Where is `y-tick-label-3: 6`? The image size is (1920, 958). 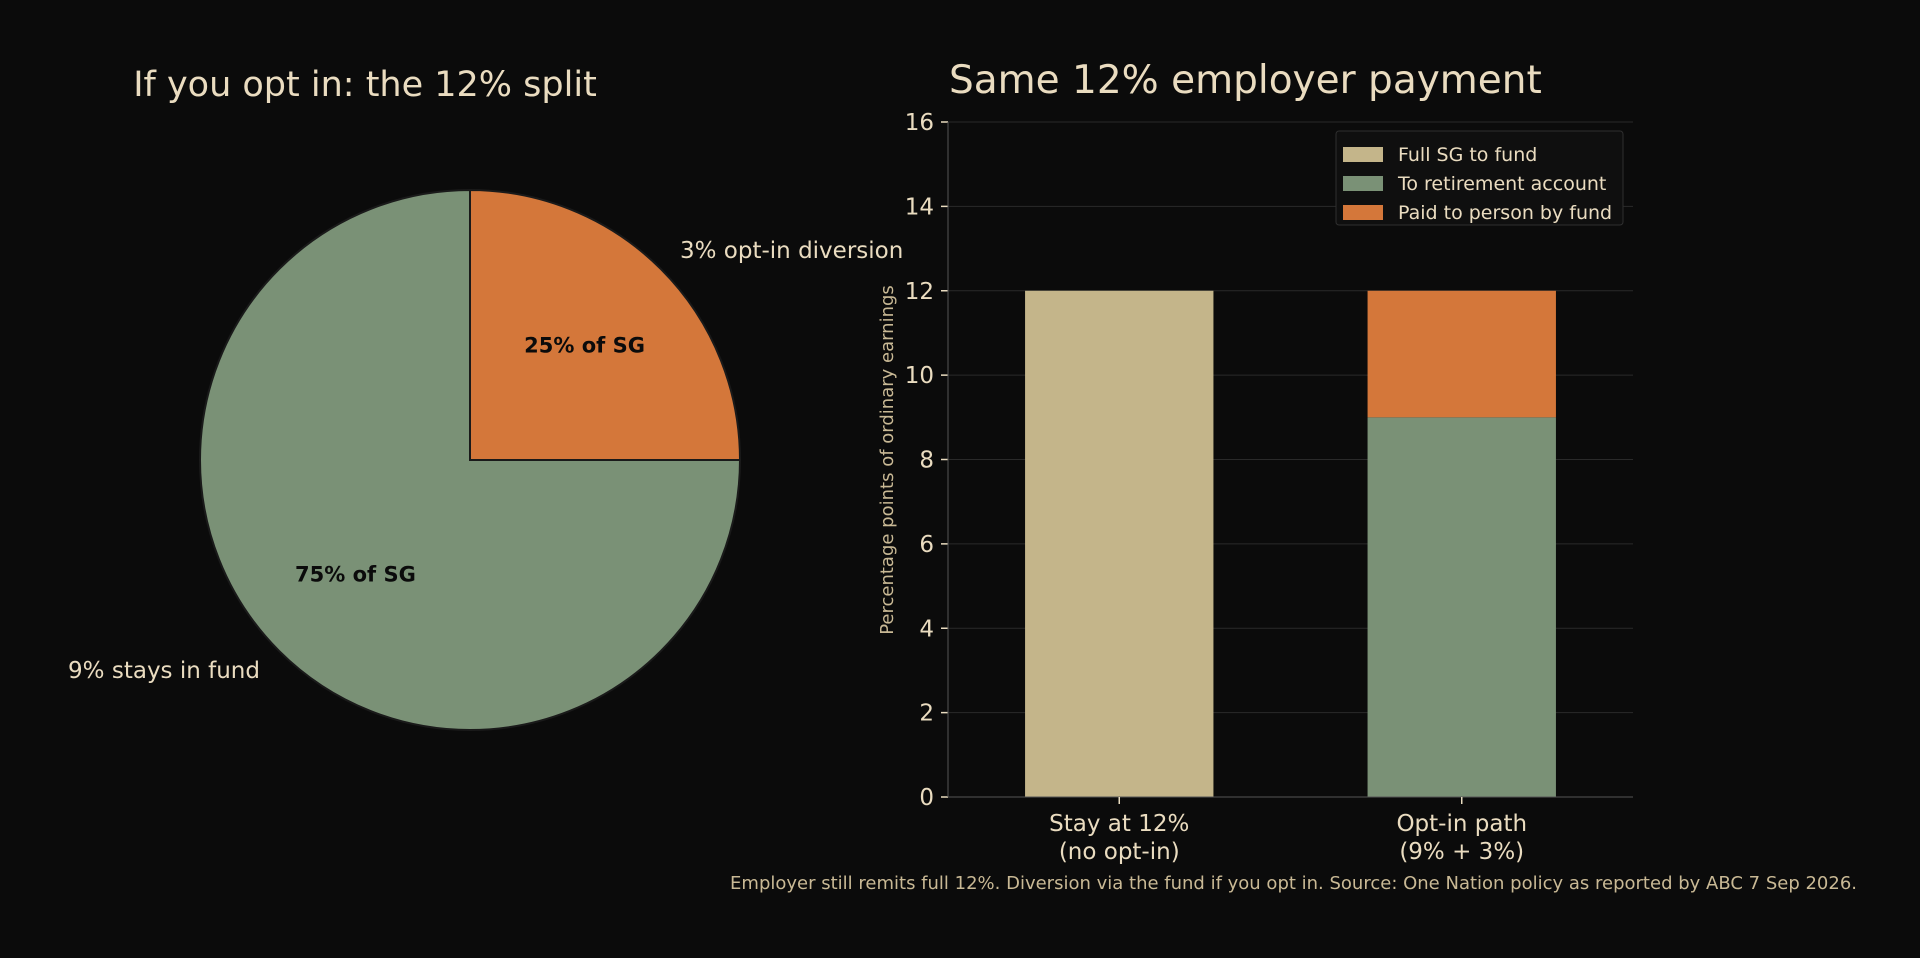
y-tick-label-3: 6 is located at coordinates (926, 545).